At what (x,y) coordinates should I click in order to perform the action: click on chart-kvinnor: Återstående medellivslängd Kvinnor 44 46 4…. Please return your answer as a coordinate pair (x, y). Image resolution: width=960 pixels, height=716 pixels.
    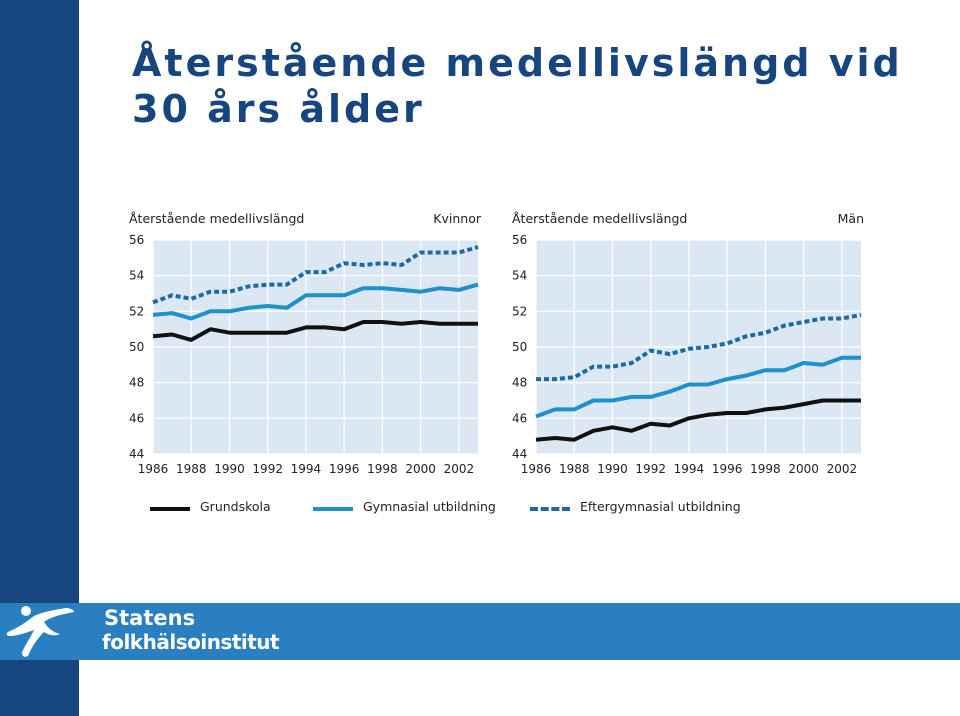
    Looking at the image, I should click on (305, 345).